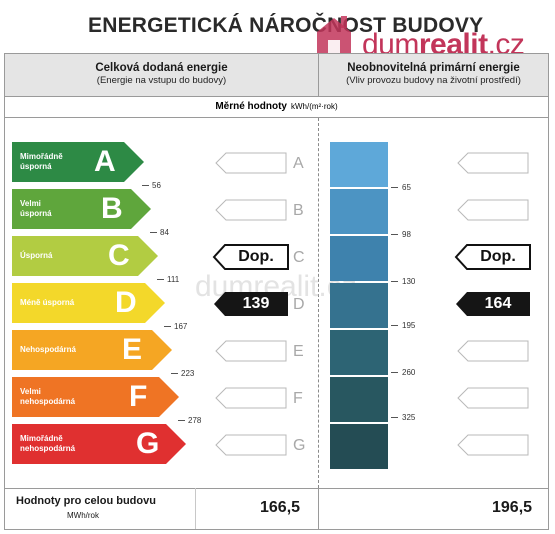  I want to click on right-header-title: Neobnovitelná primární energie, so click(433, 68).